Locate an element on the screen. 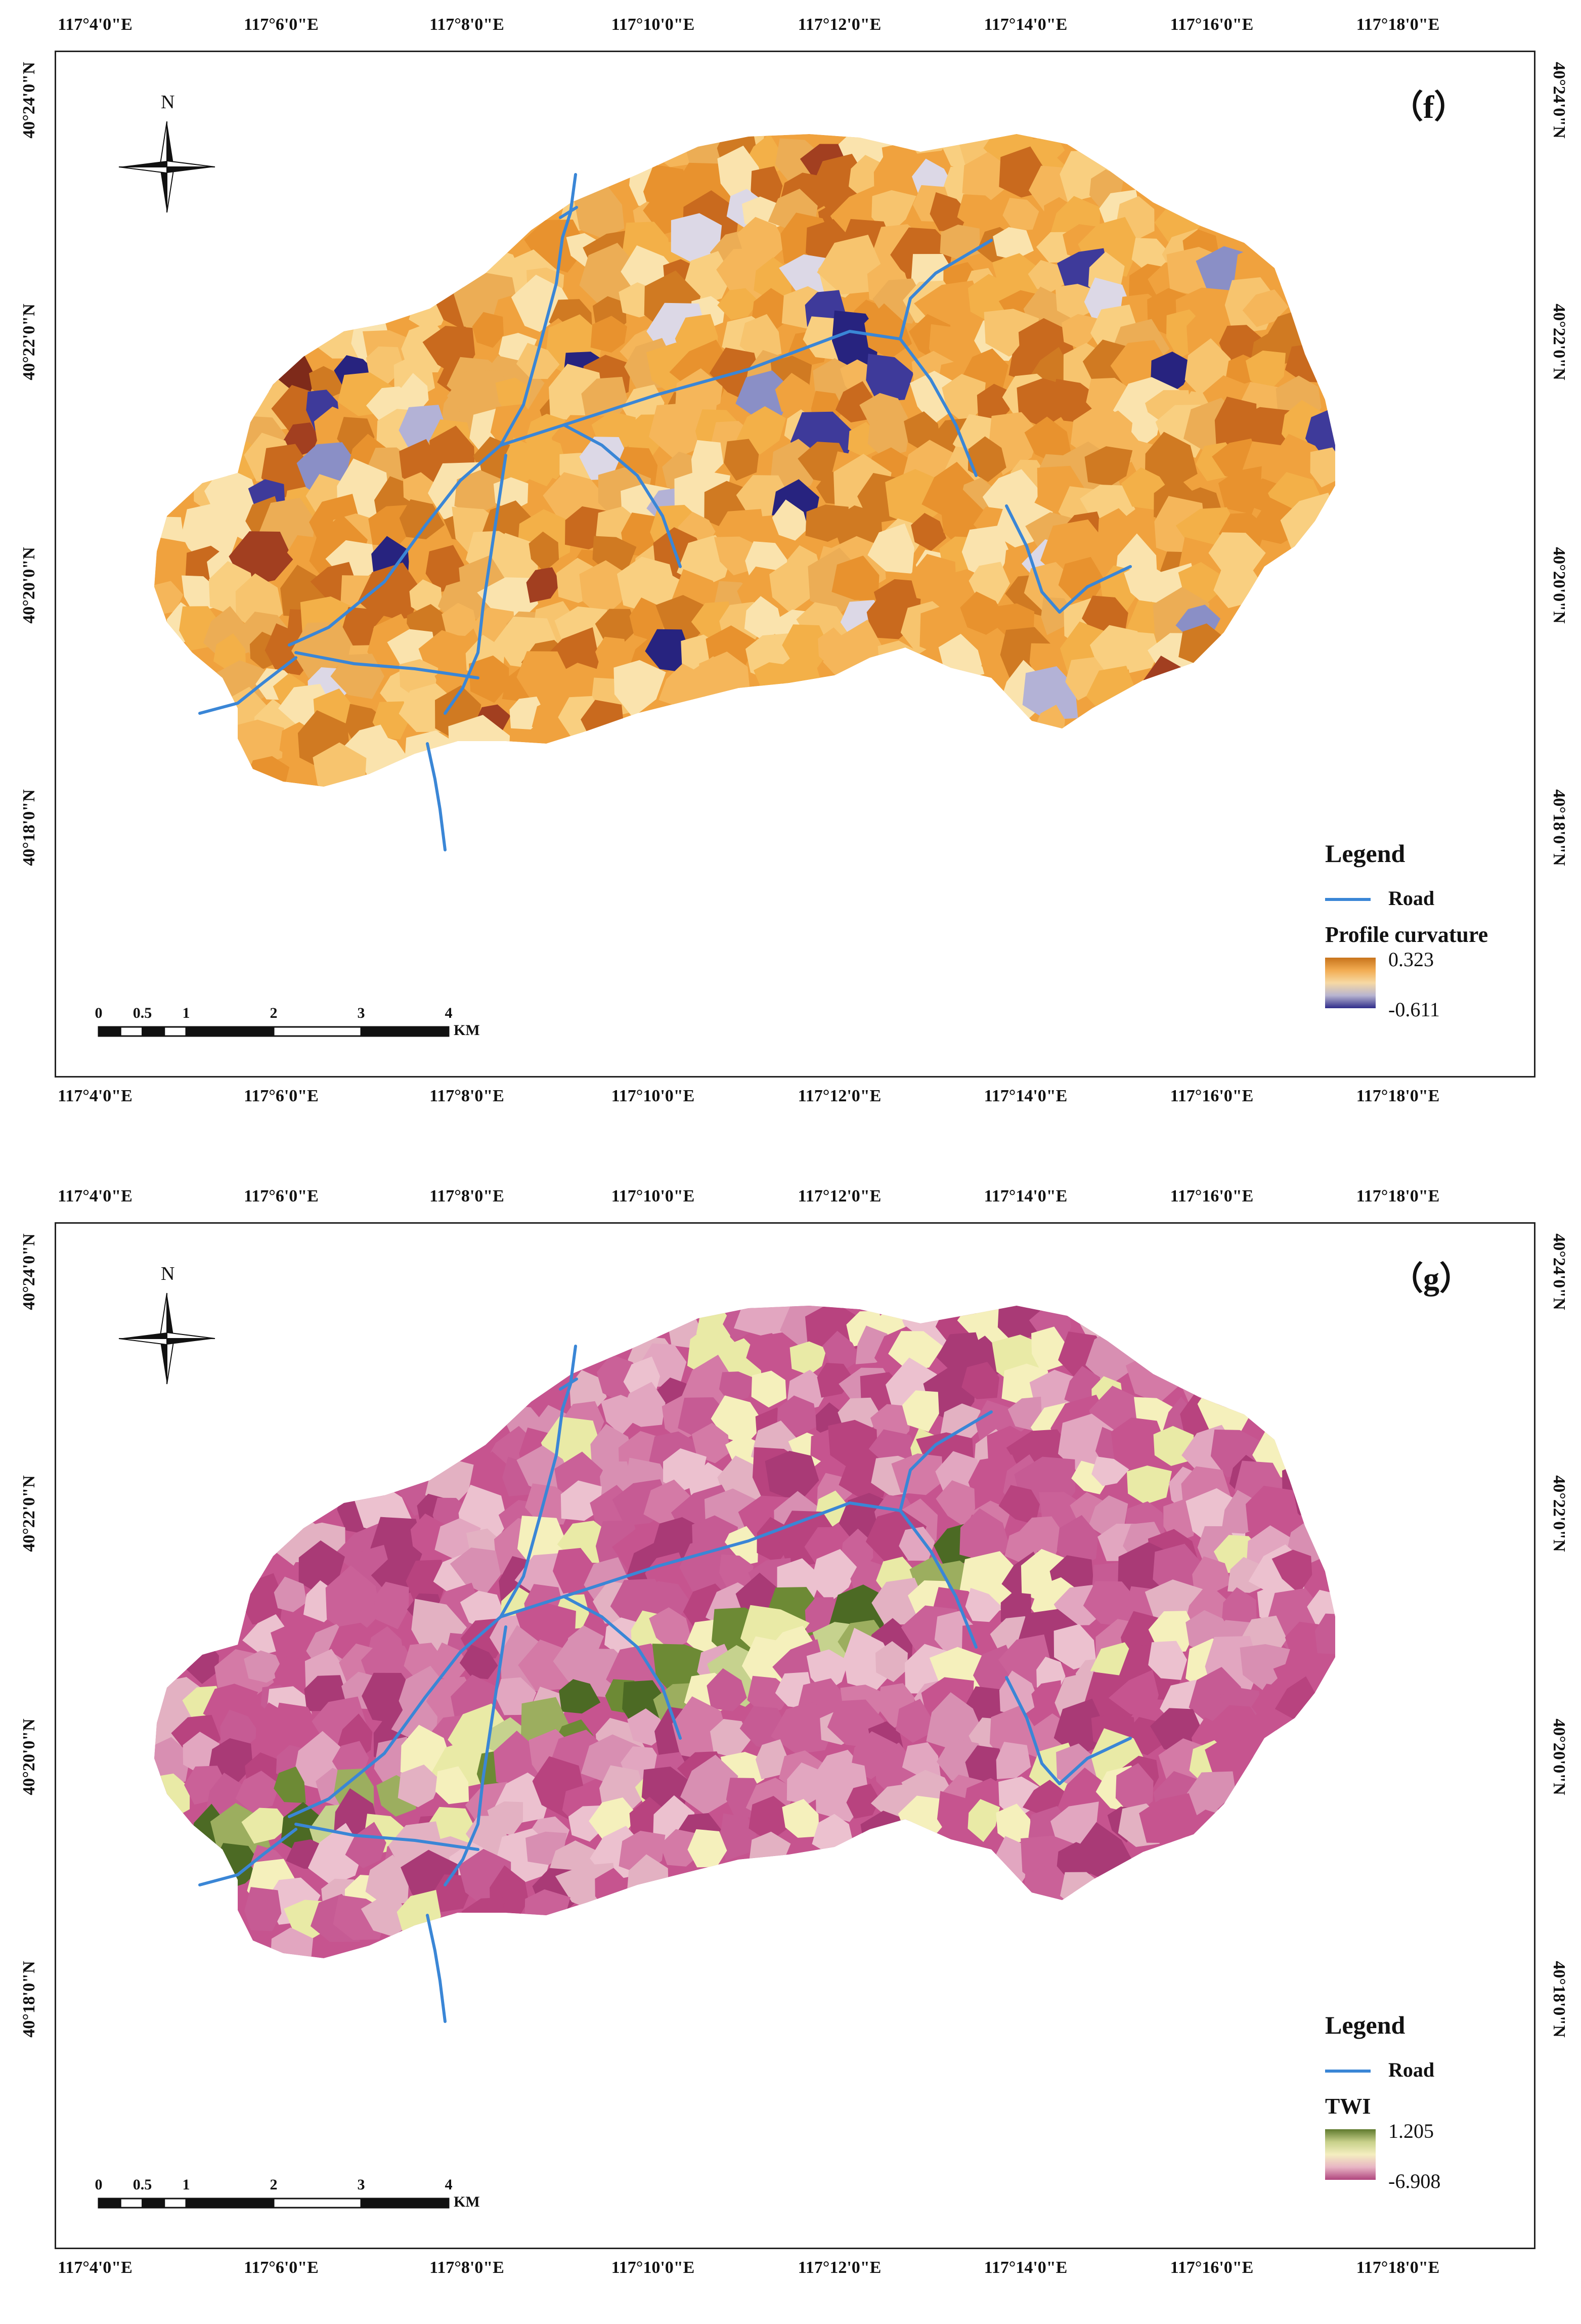 The height and width of the screenshot is (2324, 1581). north-arrow-icon is located at coordinates (167, 1339).